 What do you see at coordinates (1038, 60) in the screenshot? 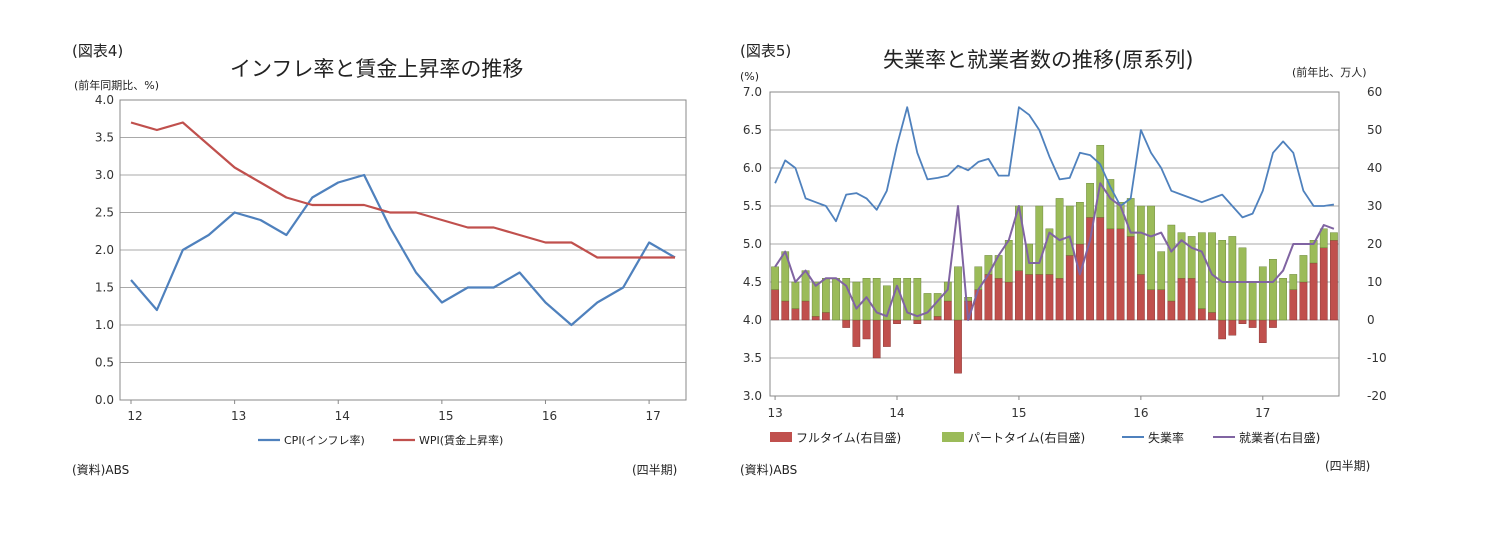
I see `right-chart-title: 失業率と就業者数の推移(原系列)` at bounding box center [1038, 60].